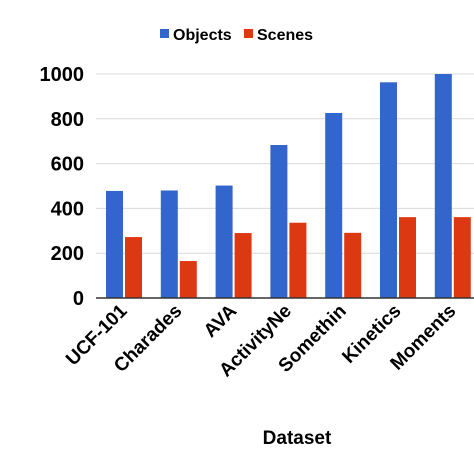  I want to click on x-axis-title: Dataset, so click(297, 438).